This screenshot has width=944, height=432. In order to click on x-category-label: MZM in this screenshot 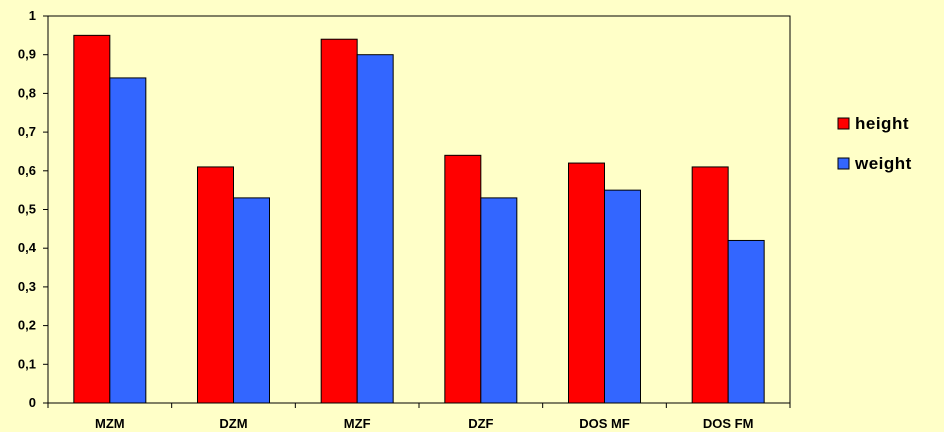, I will do `click(110, 423)`.